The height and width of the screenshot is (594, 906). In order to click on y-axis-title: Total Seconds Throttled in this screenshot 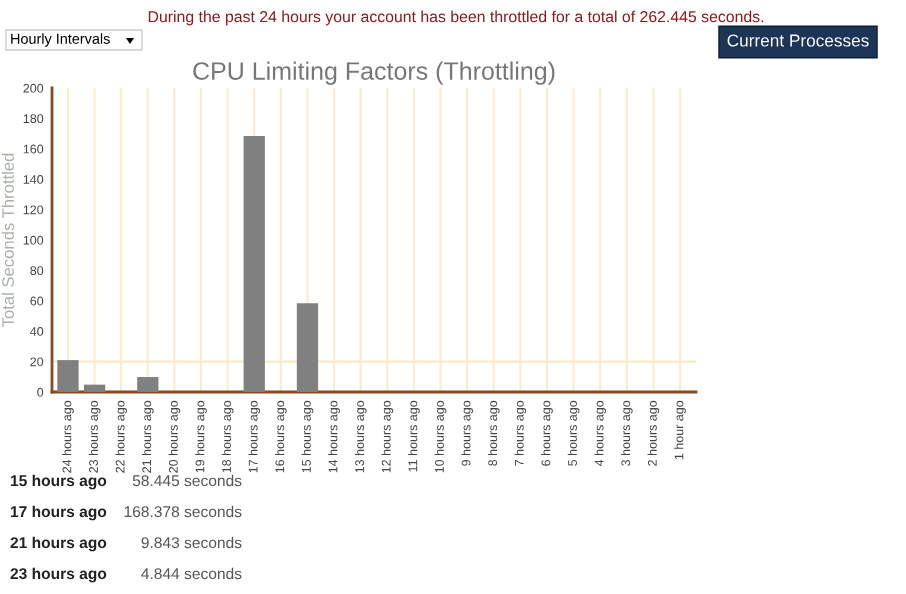, I will do `click(7, 240)`.